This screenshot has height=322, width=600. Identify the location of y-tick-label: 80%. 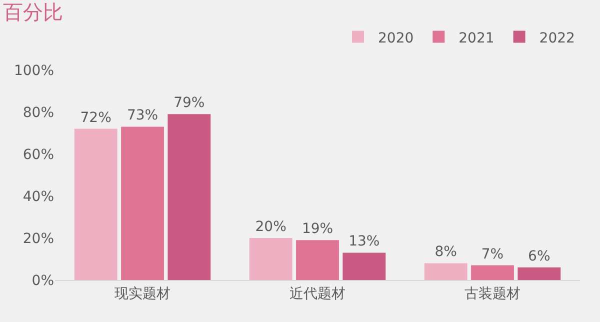
(38, 112).